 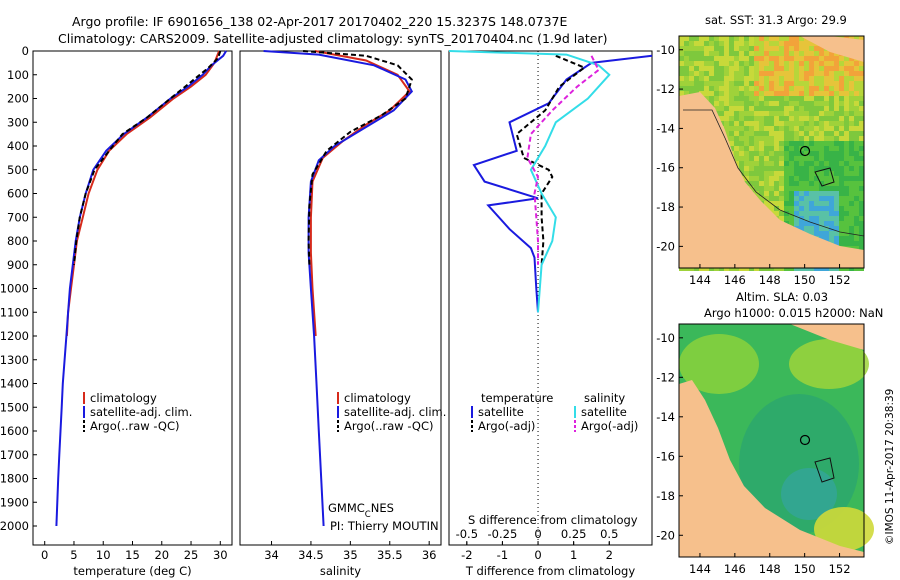 I want to click on sst-float-marker, so click(x=805, y=151).